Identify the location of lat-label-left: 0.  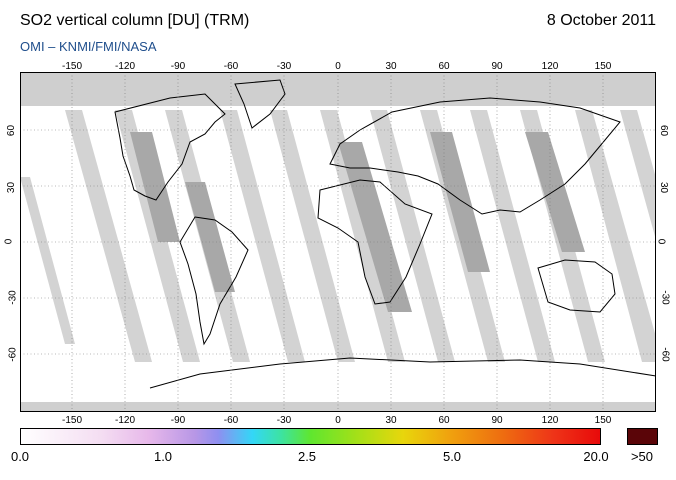
(9, 241).